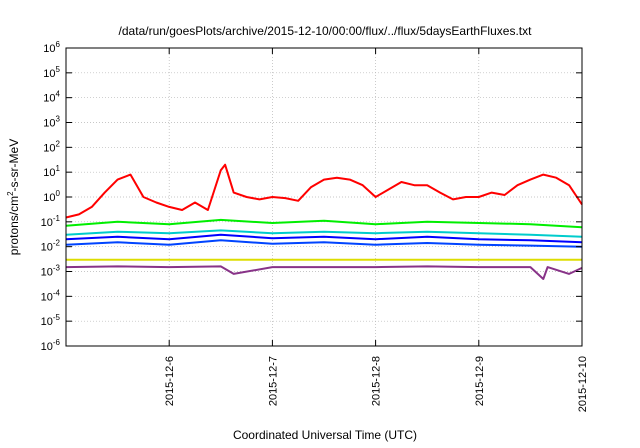 This screenshot has height=448, width=640. Describe the element at coordinates (57, 218) in the screenshot. I see `y-tick-exponent: -1` at that location.